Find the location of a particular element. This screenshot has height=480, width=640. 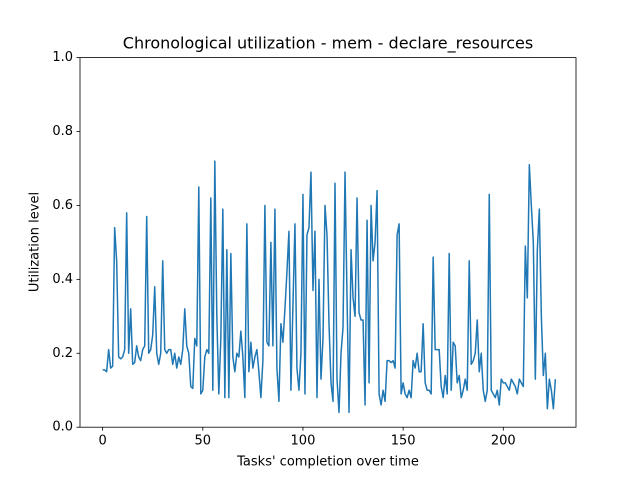

x-tick-label: 100 is located at coordinates (303, 441).